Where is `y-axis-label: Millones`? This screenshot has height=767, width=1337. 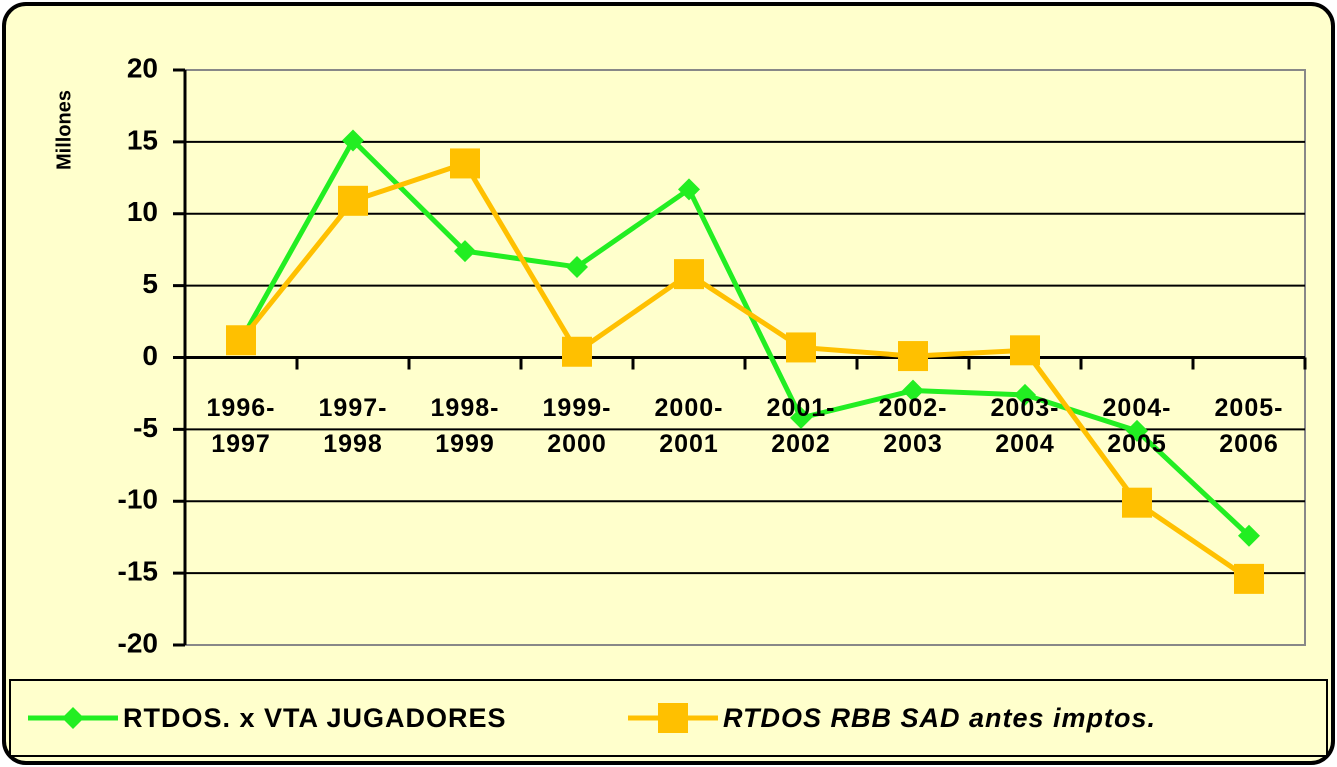 y-axis-label: Millones is located at coordinates (64, 130).